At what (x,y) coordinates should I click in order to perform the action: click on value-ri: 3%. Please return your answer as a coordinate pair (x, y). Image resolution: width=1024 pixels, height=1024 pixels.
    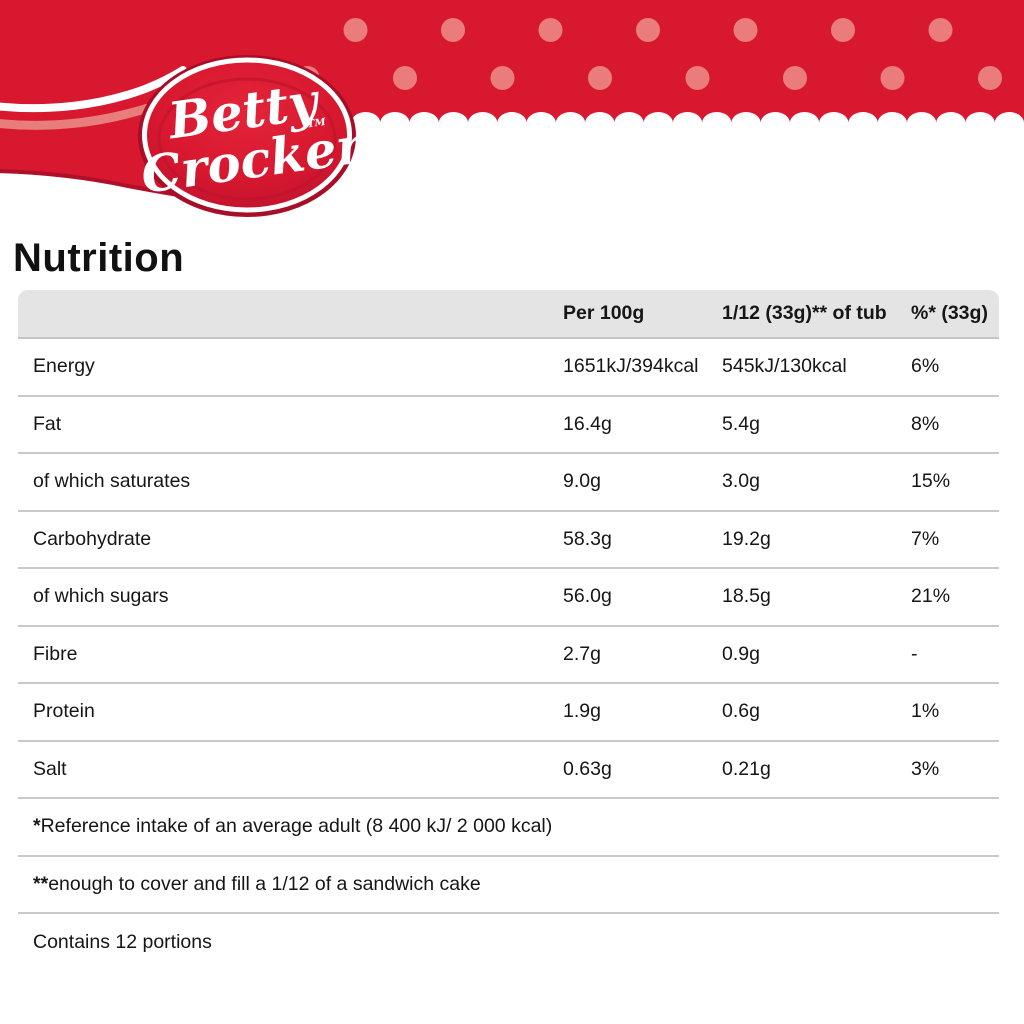
    Looking at the image, I should click on (925, 768).